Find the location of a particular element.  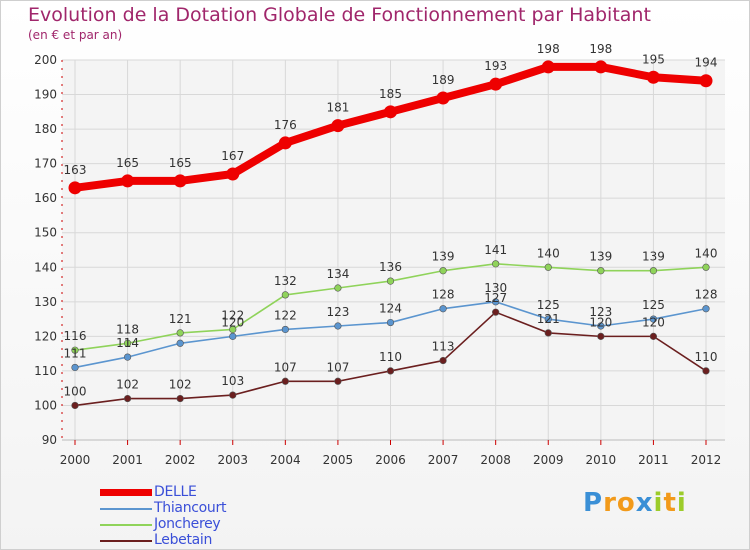

data-label-lebetain: 121 is located at coordinates (548, 319).